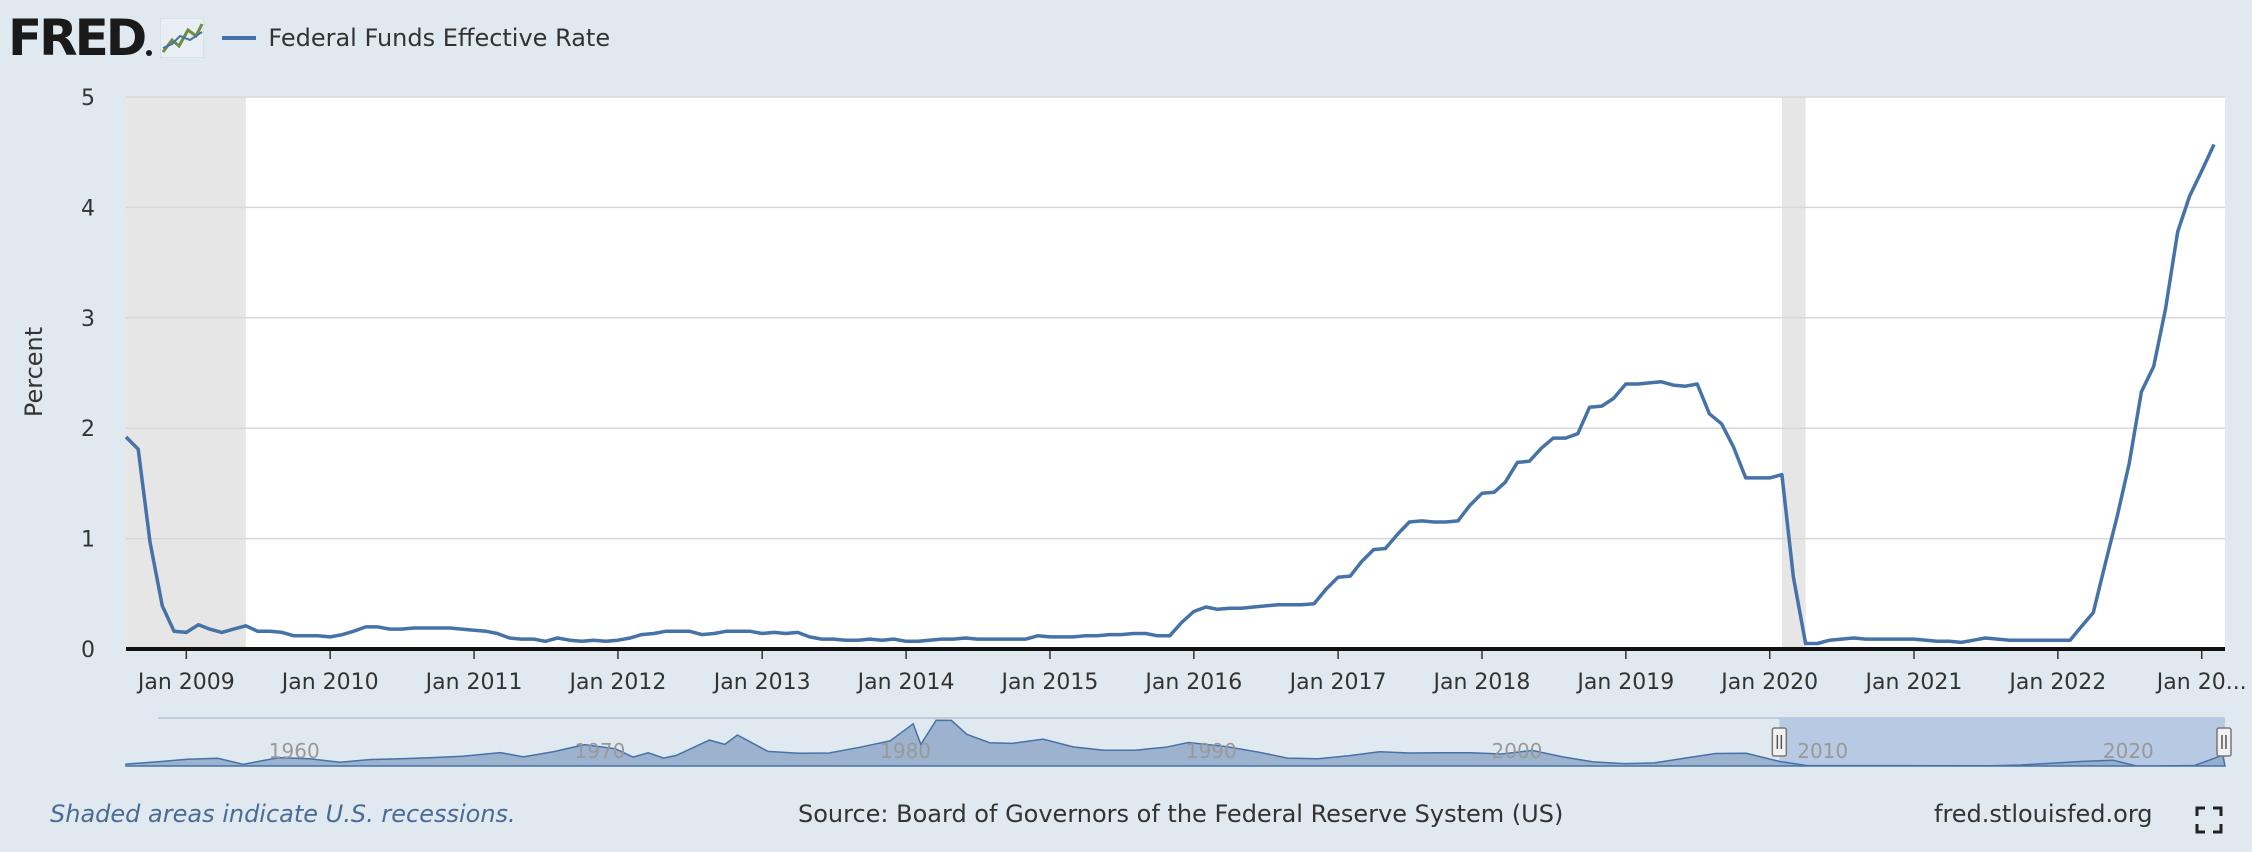  Describe the element at coordinates (239, 38) in the screenshot. I see `legend-line-swatch` at that location.